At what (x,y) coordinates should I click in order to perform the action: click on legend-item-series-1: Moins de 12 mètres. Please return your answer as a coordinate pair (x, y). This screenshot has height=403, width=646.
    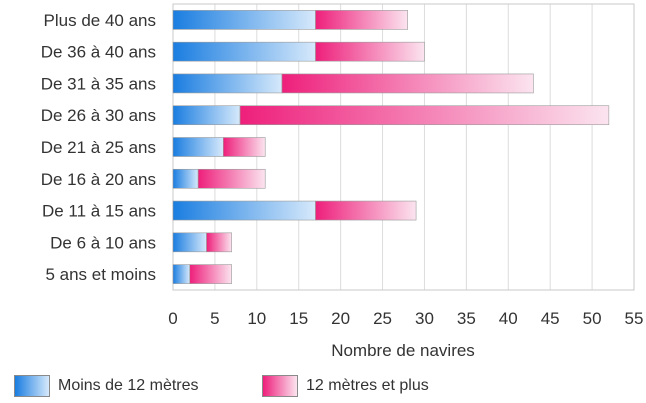
    Looking at the image, I should click on (106, 386).